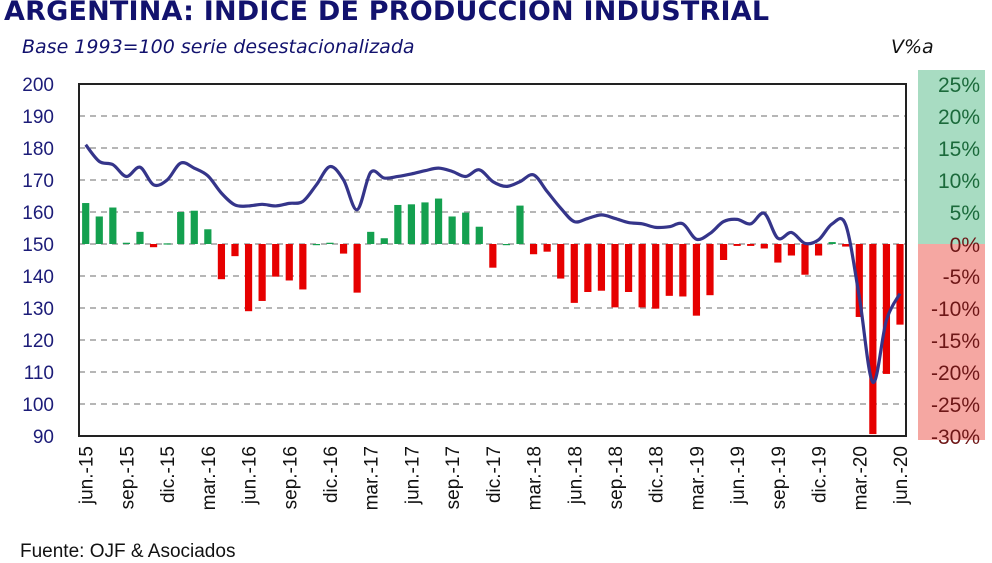 The width and height of the screenshot is (992, 563). Describe the element at coordinates (955, 309) in the screenshot. I see `right-tick-label: -10%` at that location.